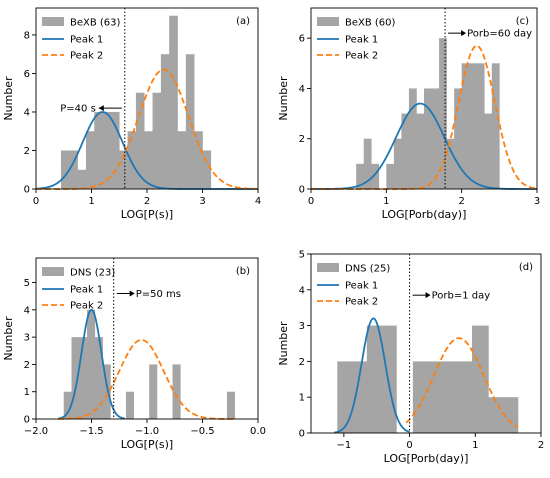 The height and width of the screenshot is (478, 550). What do you see at coordinates (147, 379) in the screenshot?
I see `peak-2-curve` at bounding box center [147, 379].